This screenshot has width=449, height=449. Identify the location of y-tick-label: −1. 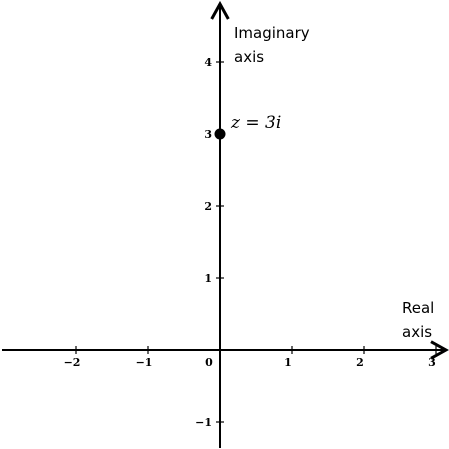
(203, 422).